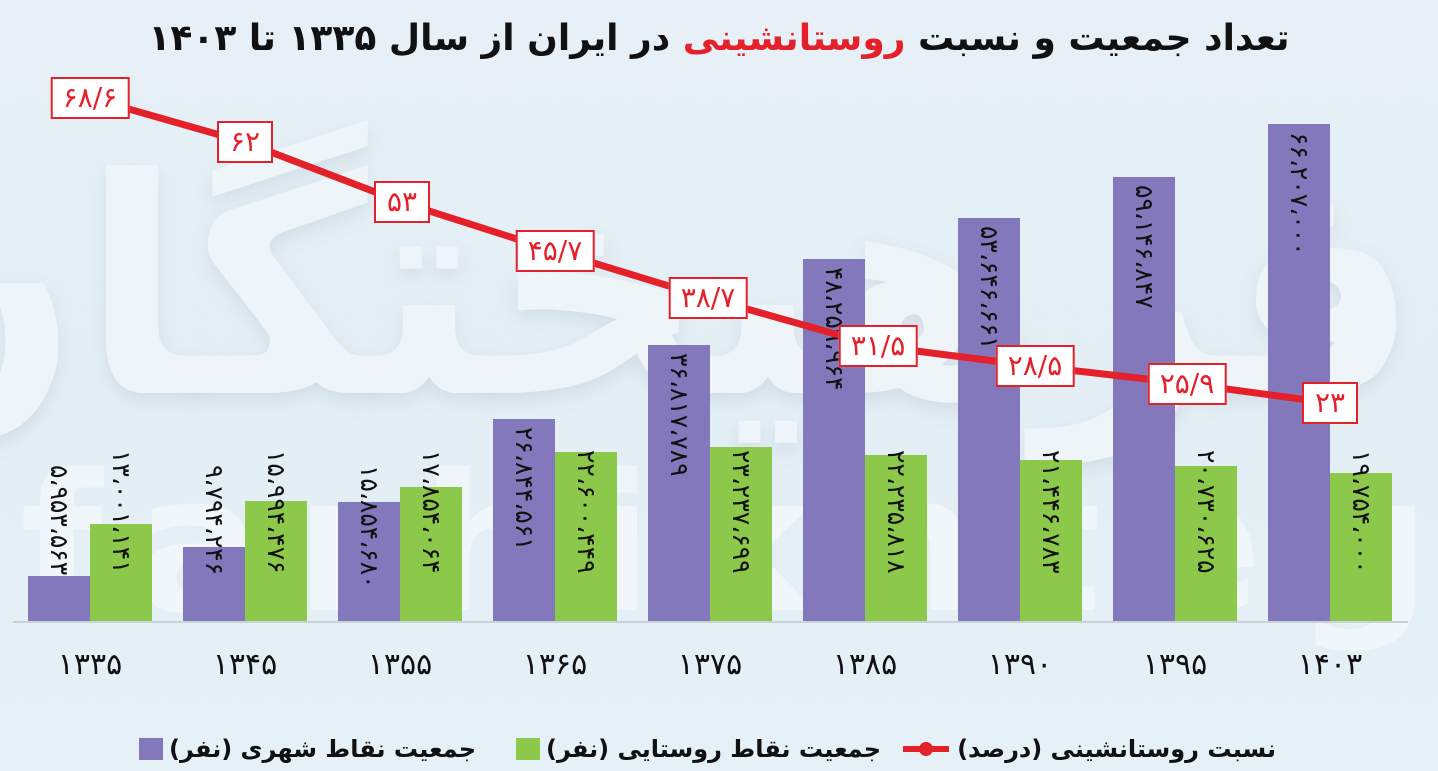 This screenshot has height=771, width=1438. What do you see at coordinates (1175, 664) in the screenshot?
I see `x-axis-label: ۱۳۹۵` at bounding box center [1175, 664].